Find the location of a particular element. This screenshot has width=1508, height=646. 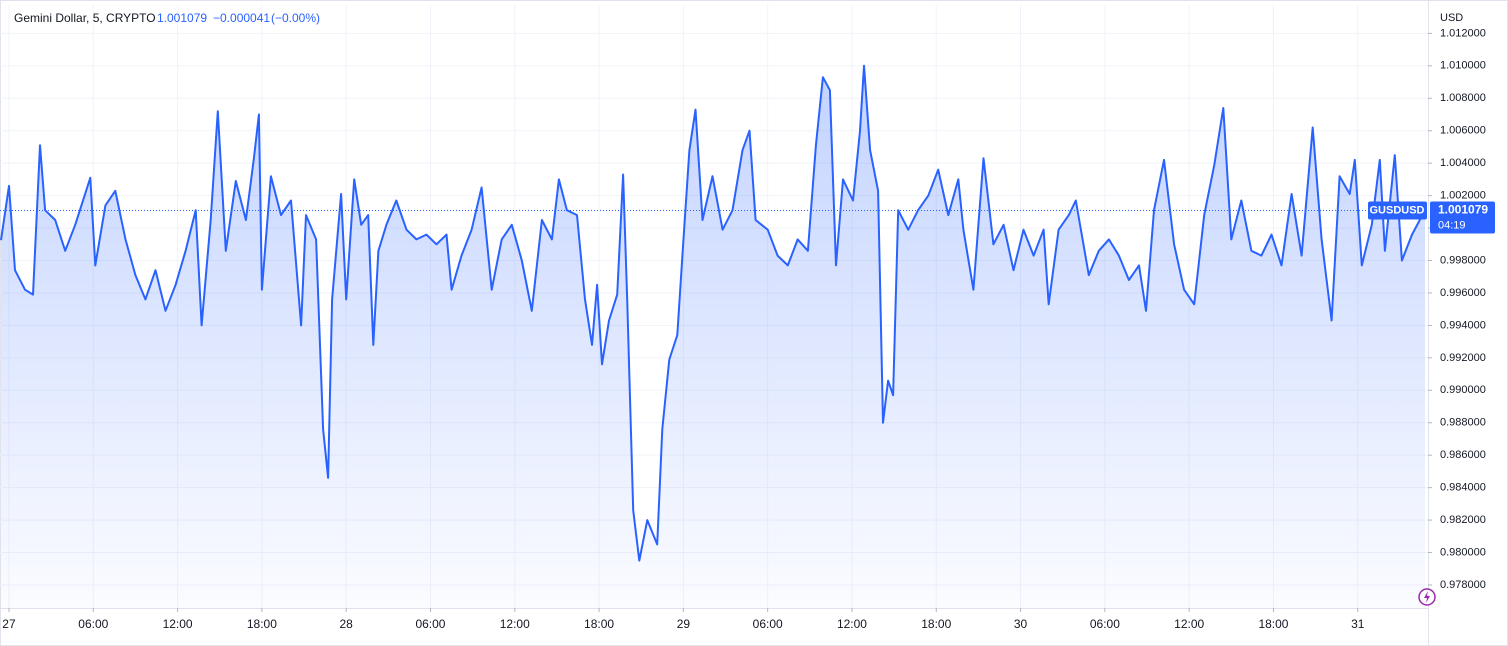

symbol-tag is located at coordinates (1397, 210).